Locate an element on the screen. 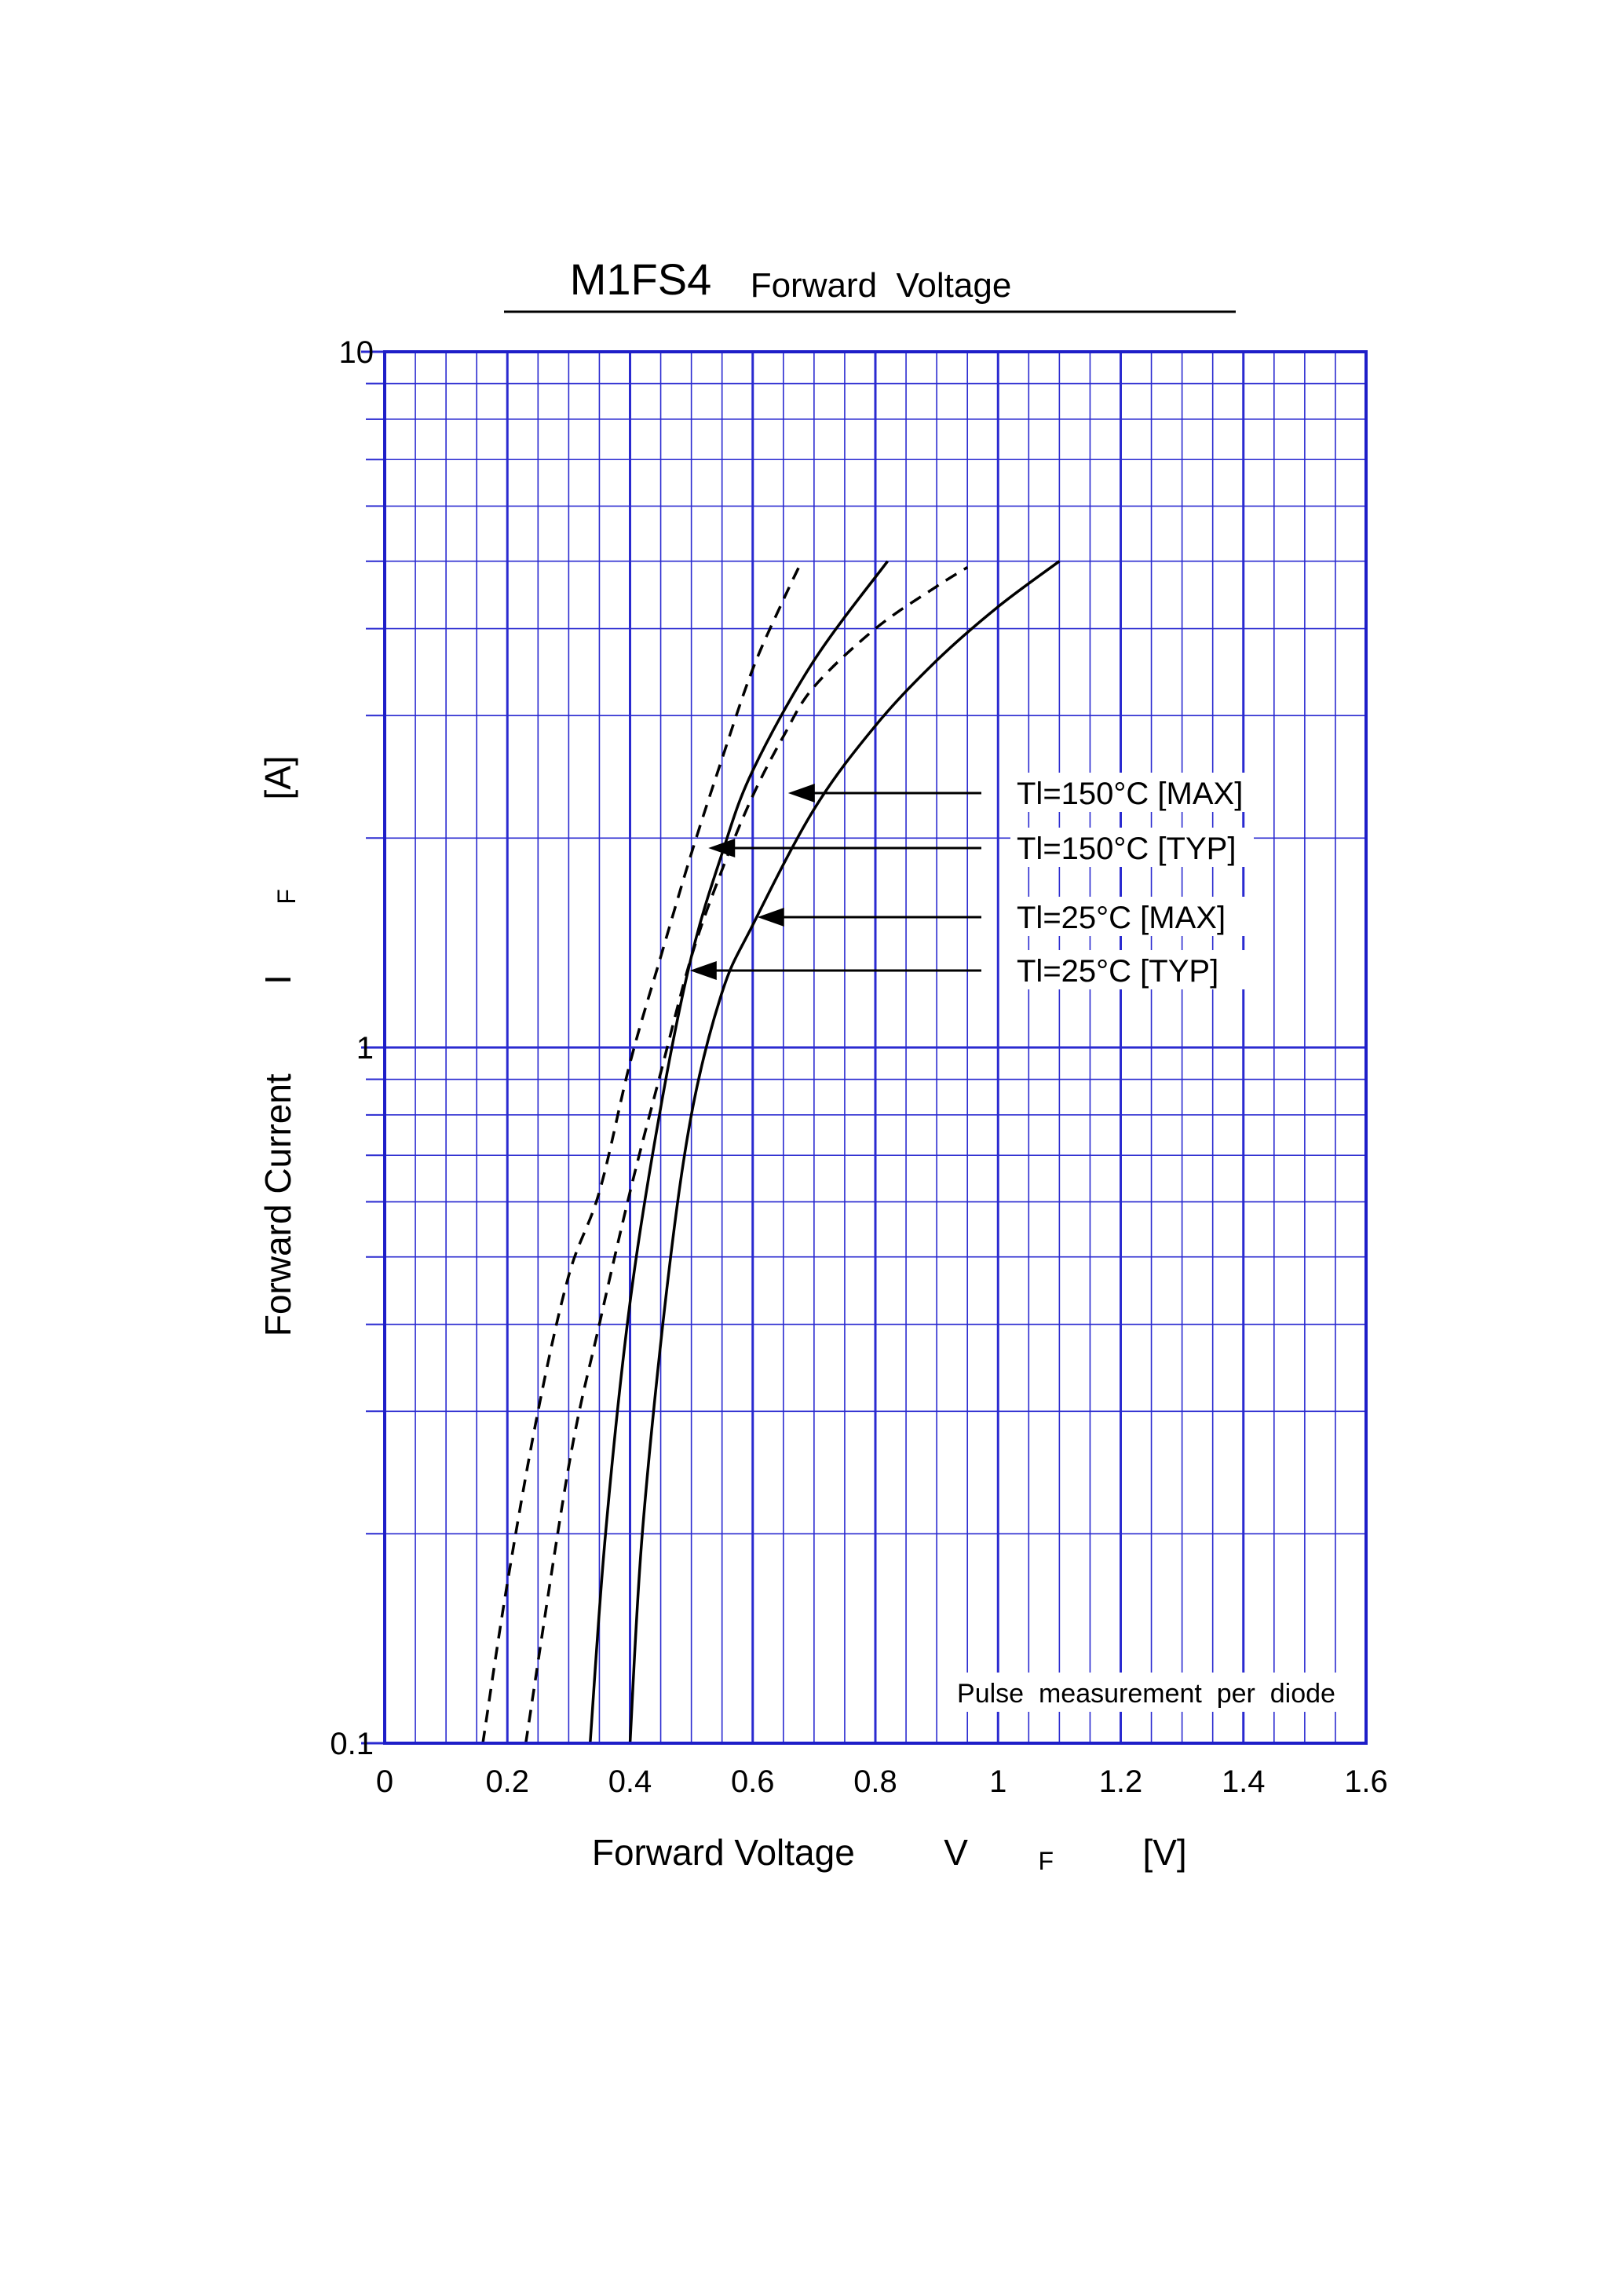  x-axis-subscript: F is located at coordinates (1046, 1861).